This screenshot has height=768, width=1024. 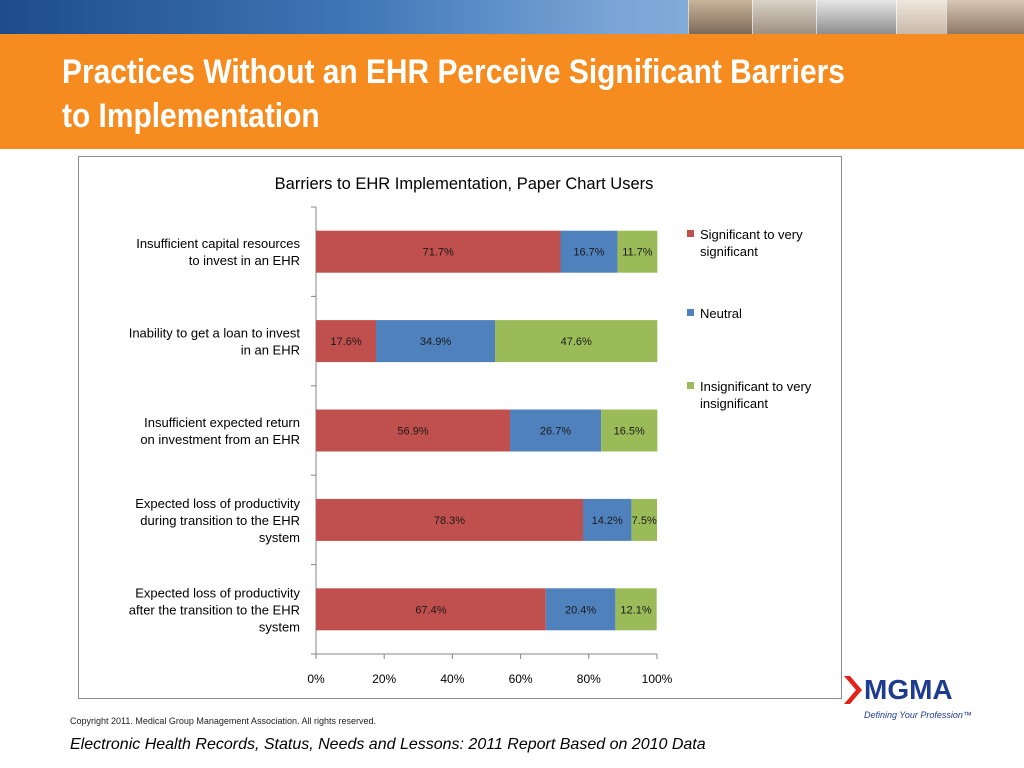 What do you see at coordinates (784, 17) in the screenshot?
I see `header-photo-patient` at bounding box center [784, 17].